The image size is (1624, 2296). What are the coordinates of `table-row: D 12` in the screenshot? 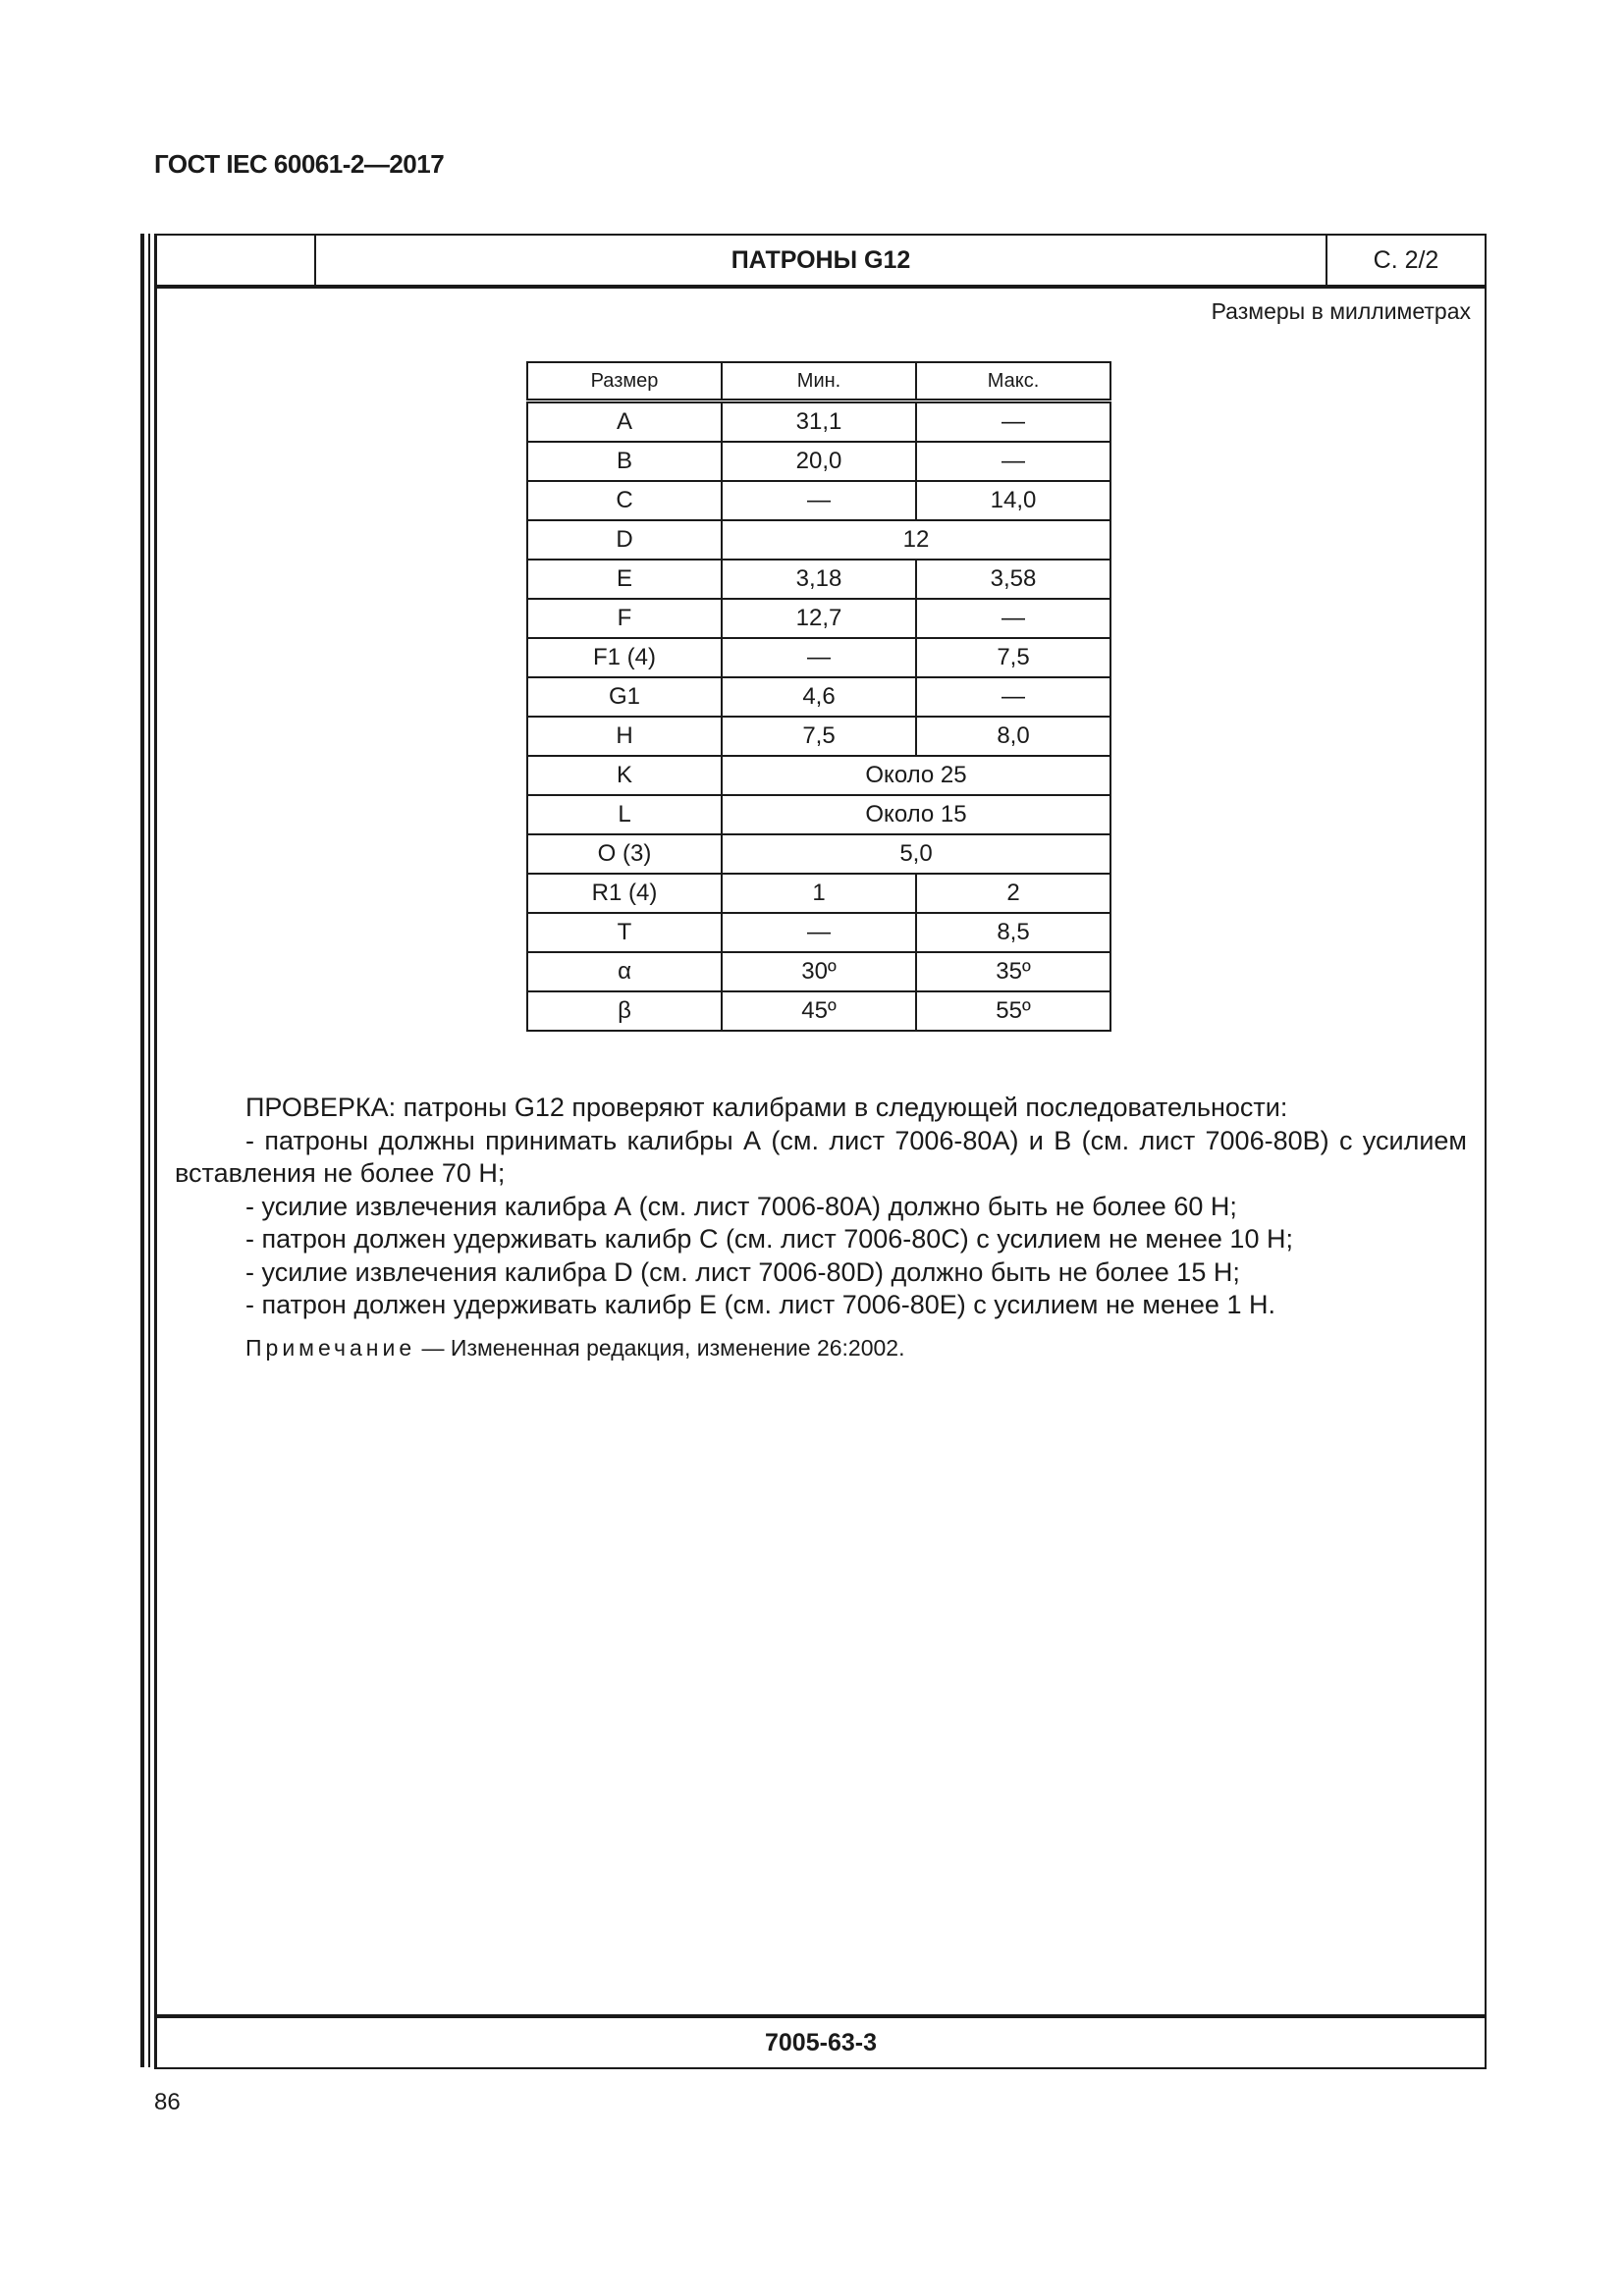 It's located at (818, 540).